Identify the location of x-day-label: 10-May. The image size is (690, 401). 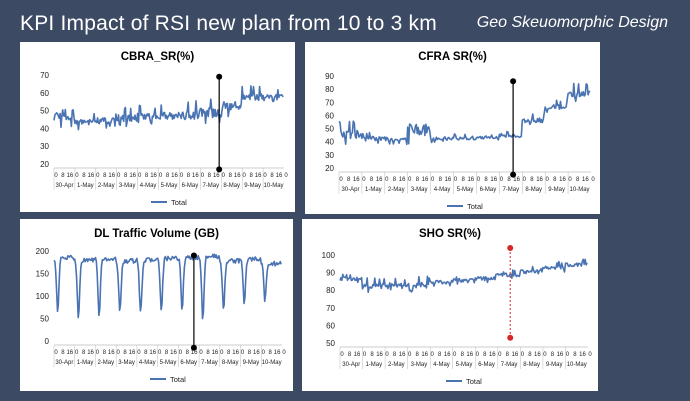
(274, 186).